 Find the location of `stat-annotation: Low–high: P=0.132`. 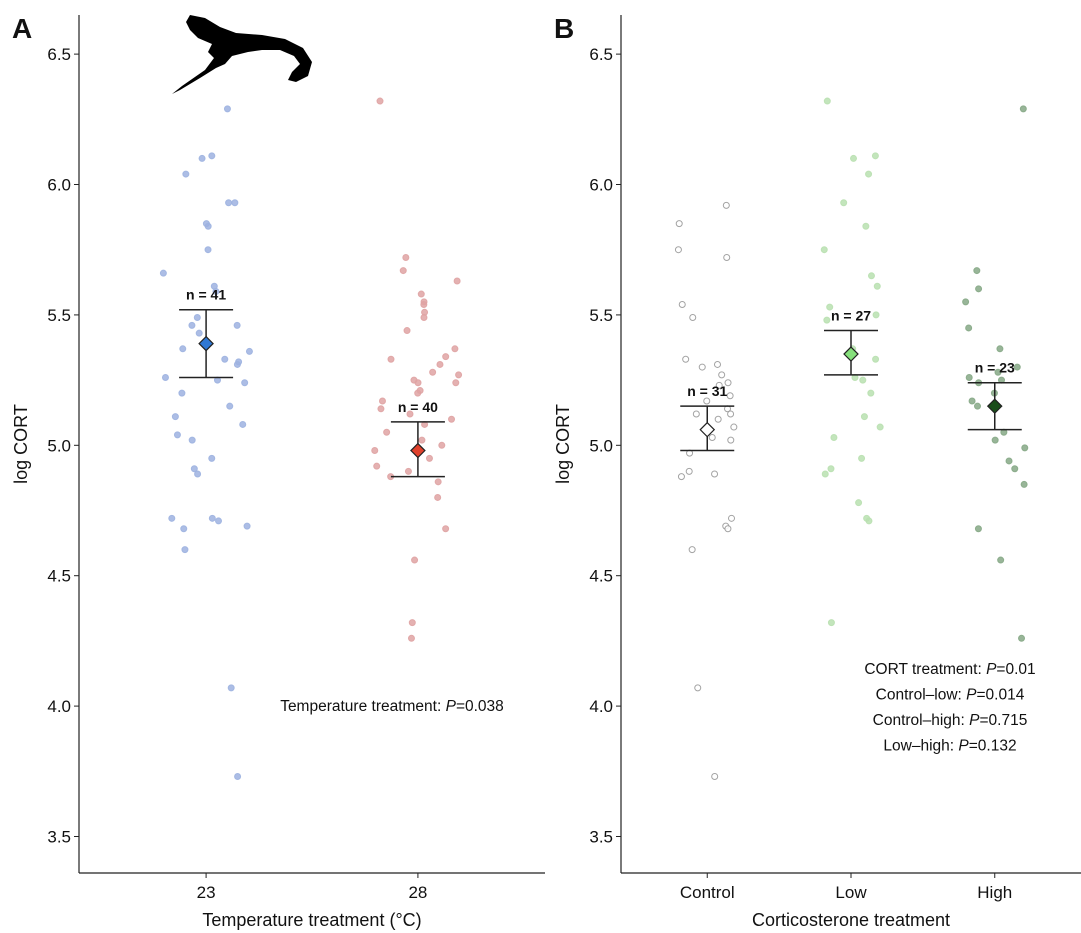

stat-annotation: Low–high: P=0.132 is located at coordinates (949, 746).